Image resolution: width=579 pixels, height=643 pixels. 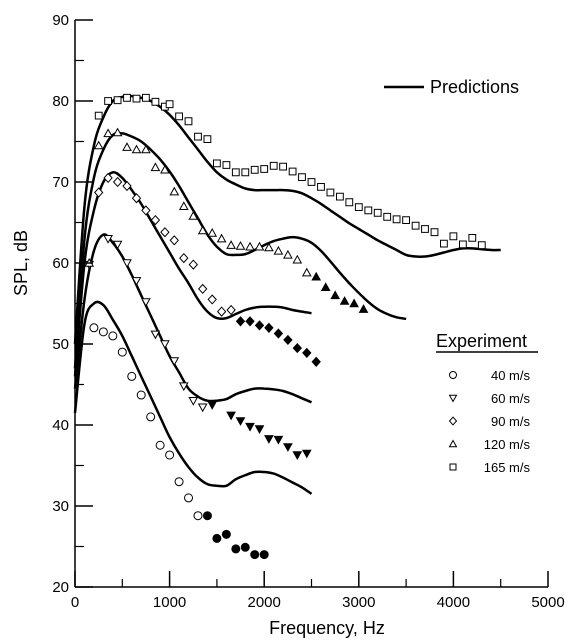 I want to click on y-tick-label: 80, so click(x=60, y=101).